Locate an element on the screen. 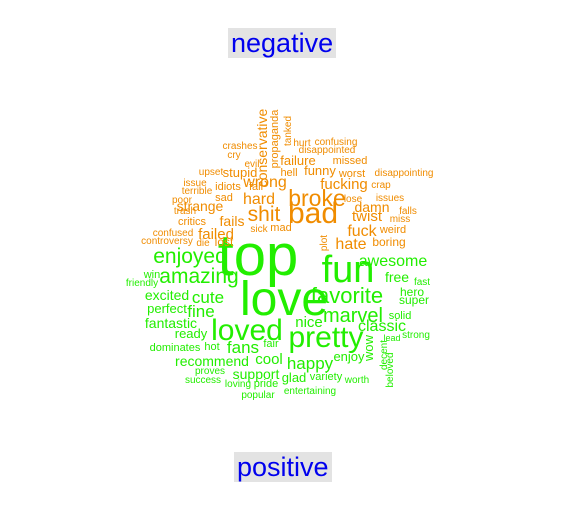  word-popular: popular is located at coordinates (258, 395).